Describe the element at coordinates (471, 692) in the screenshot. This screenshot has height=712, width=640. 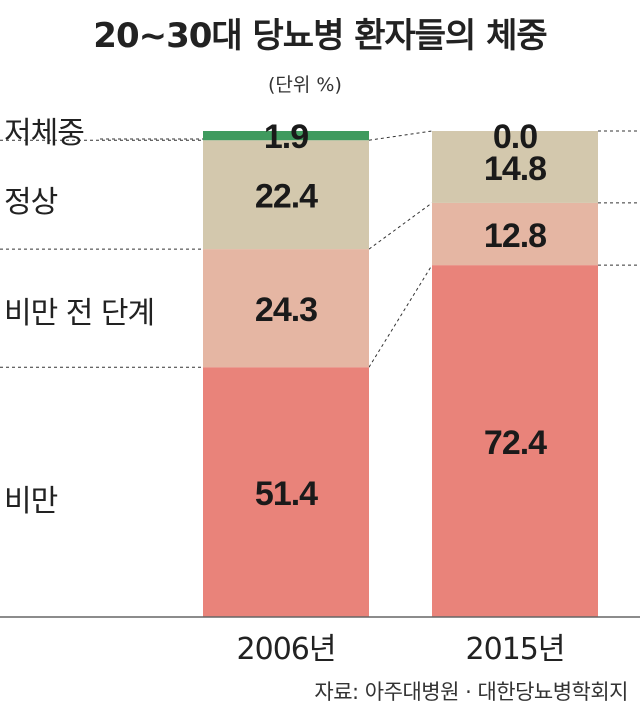
I see `source-note: 자료: 아주대병원 · 대한당뇨병학회지` at that location.